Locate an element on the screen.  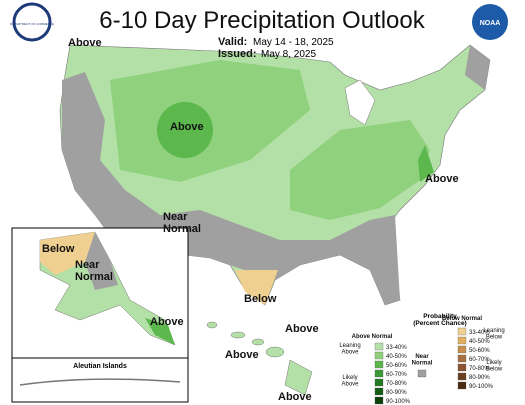
region-below-texas is located at coordinates (256, 287).